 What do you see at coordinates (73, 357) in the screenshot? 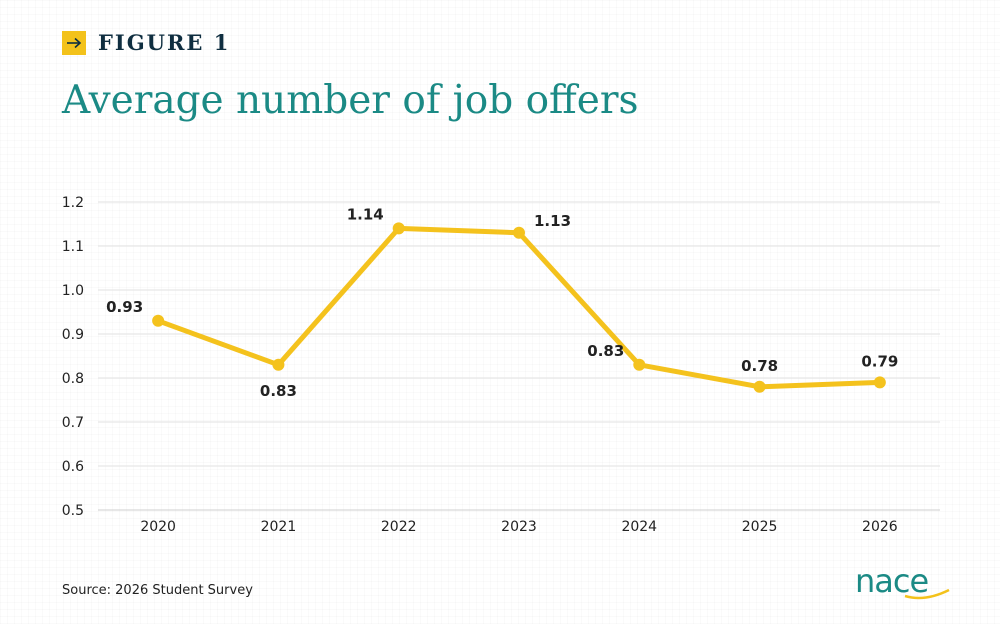
I see `y-axis-ticks: 0.5 0.6 0.7 0.8 0.9 1.0 1.1 1.2` at bounding box center [73, 357].